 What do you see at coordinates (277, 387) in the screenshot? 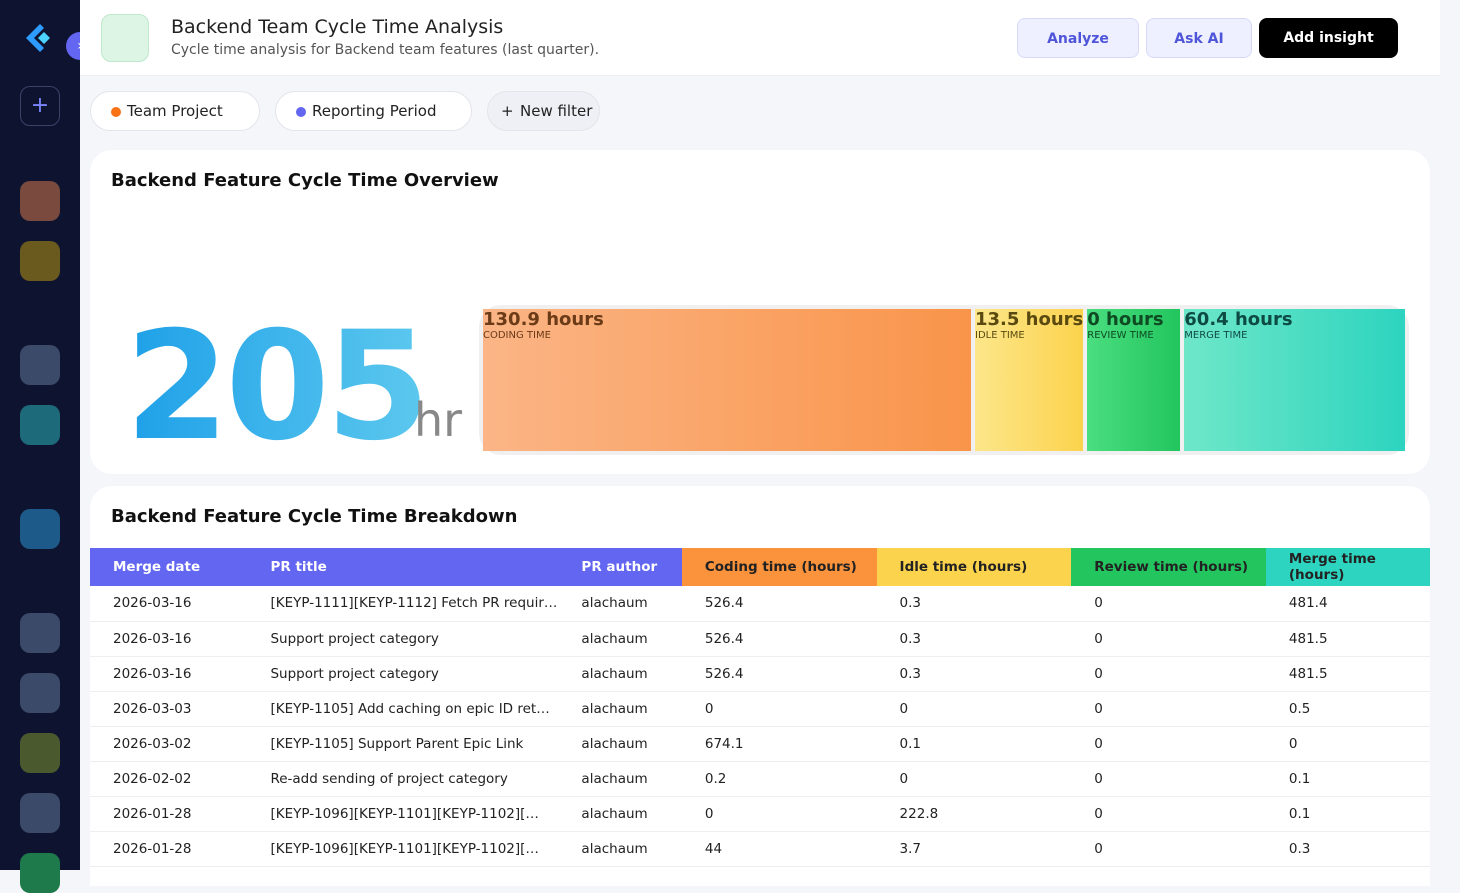
I see `total: 205` at bounding box center [277, 387].